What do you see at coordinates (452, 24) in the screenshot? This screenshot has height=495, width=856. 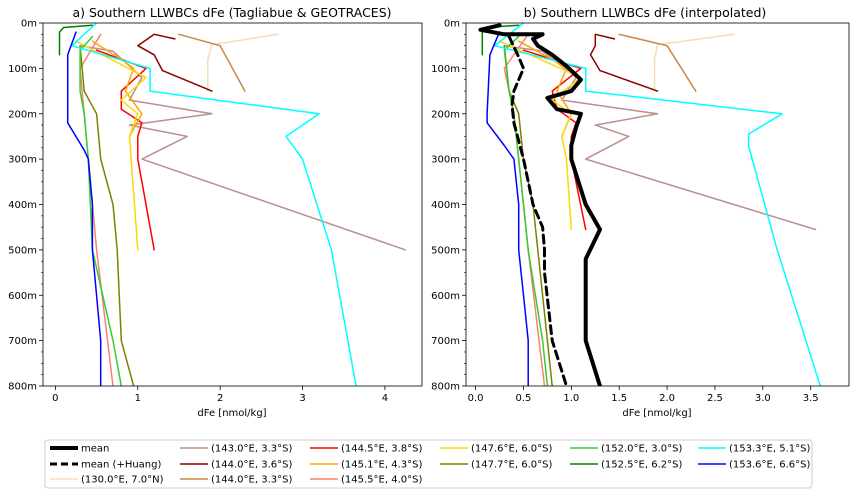 I see `panel-b-ytick-label: 0m` at bounding box center [452, 24].